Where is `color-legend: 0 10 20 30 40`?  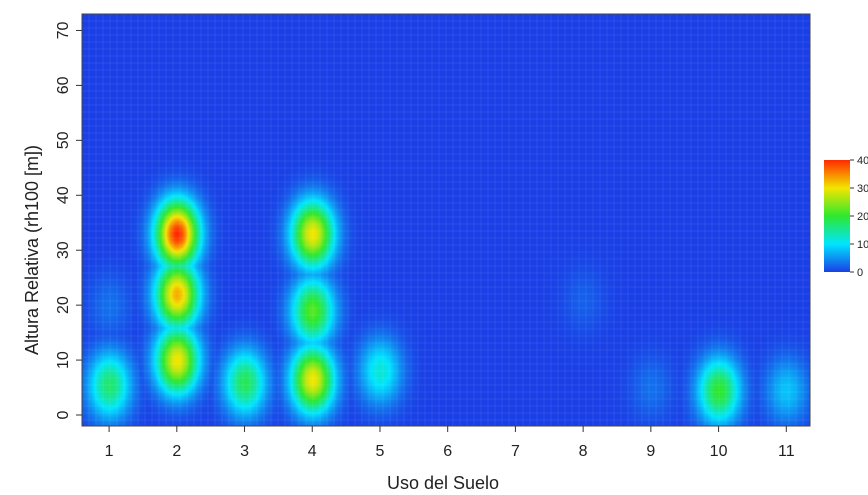
color-legend: 0 10 20 30 40 is located at coordinates (846, 217).